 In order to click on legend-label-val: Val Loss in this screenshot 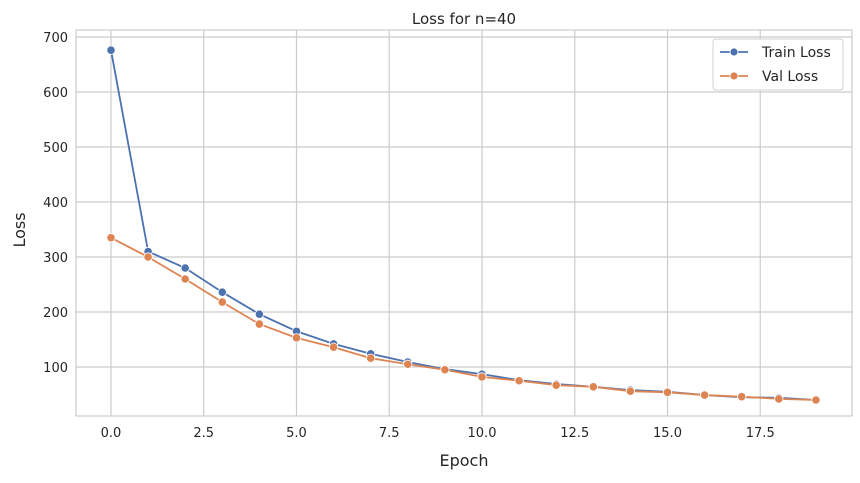, I will do `click(790, 77)`.